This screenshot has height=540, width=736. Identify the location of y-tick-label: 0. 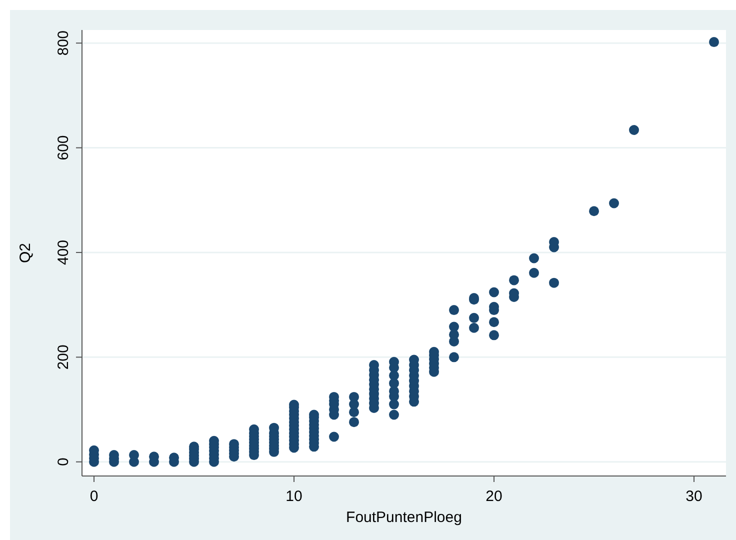
(63, 462).